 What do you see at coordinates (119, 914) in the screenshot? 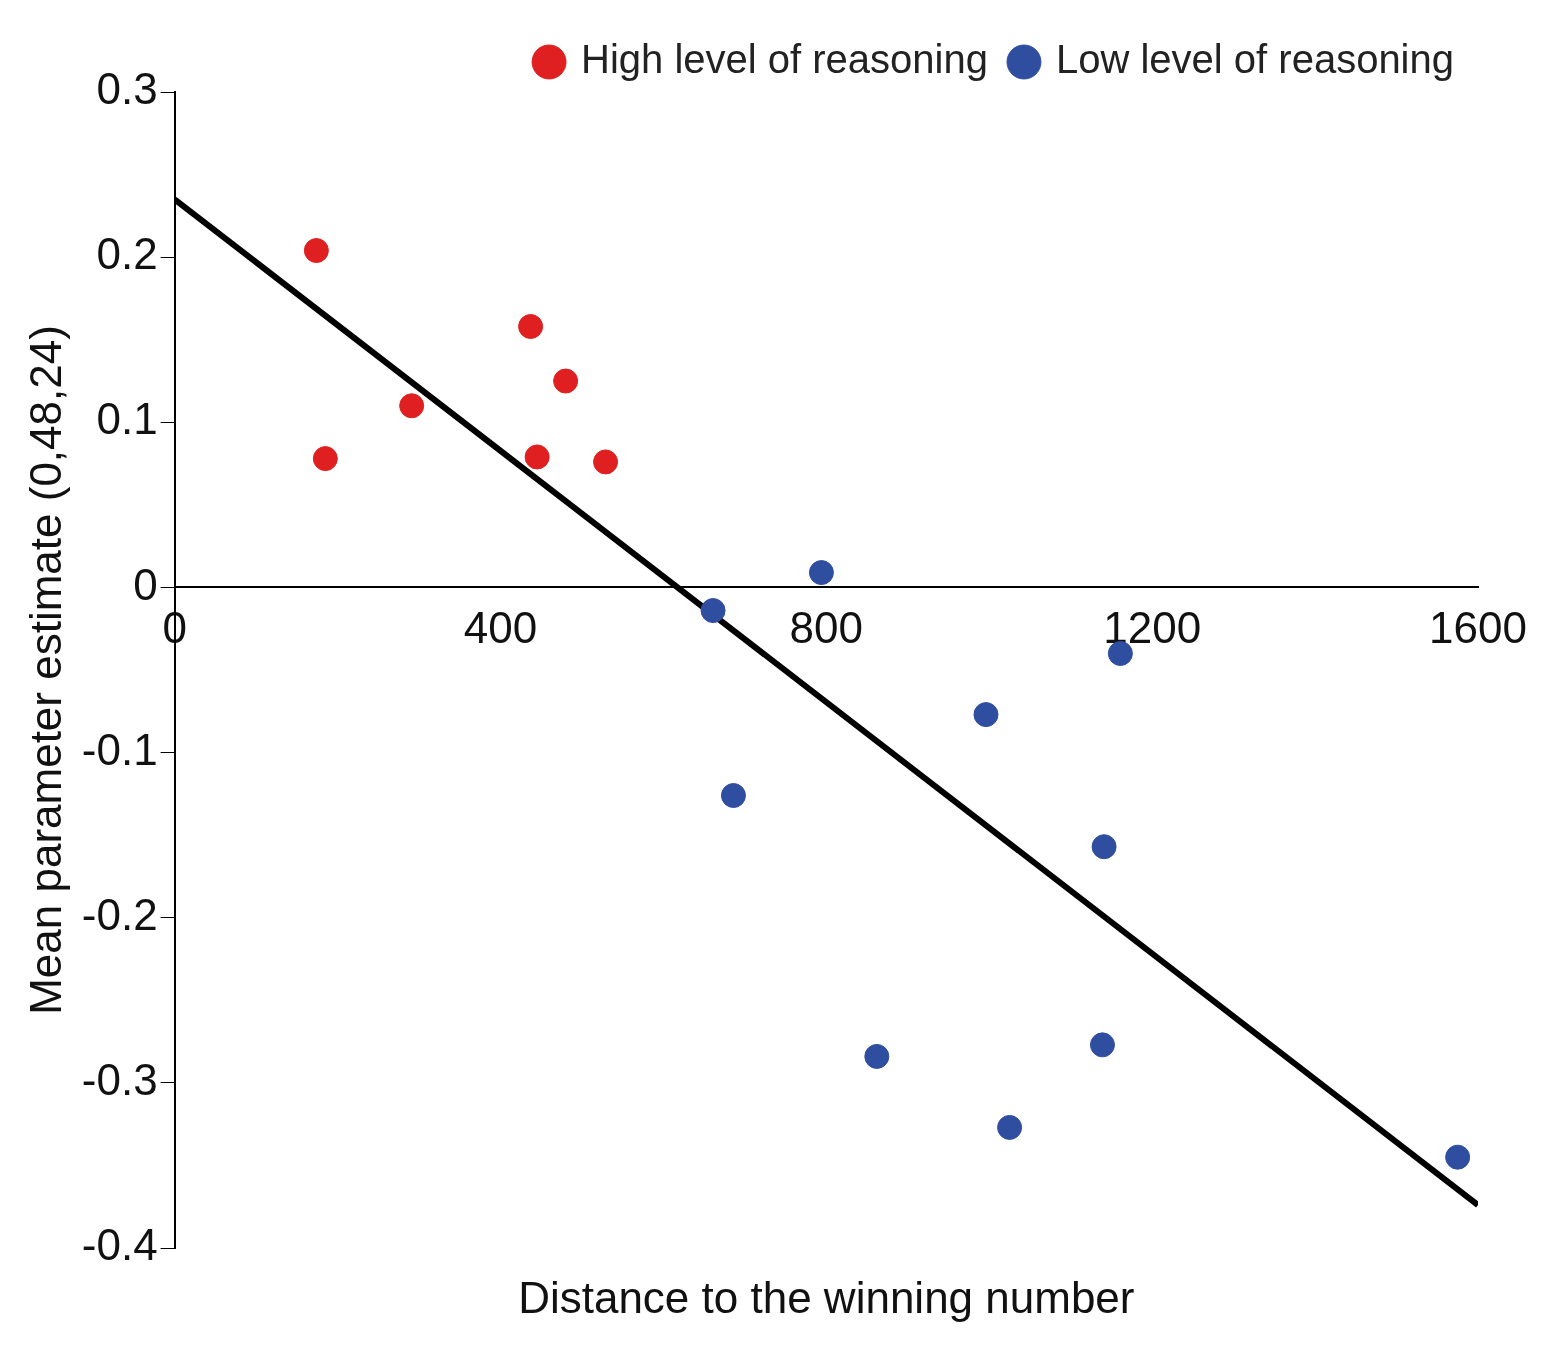
I see `y-tick-label: -0.2` at bounding box center [119, 914].